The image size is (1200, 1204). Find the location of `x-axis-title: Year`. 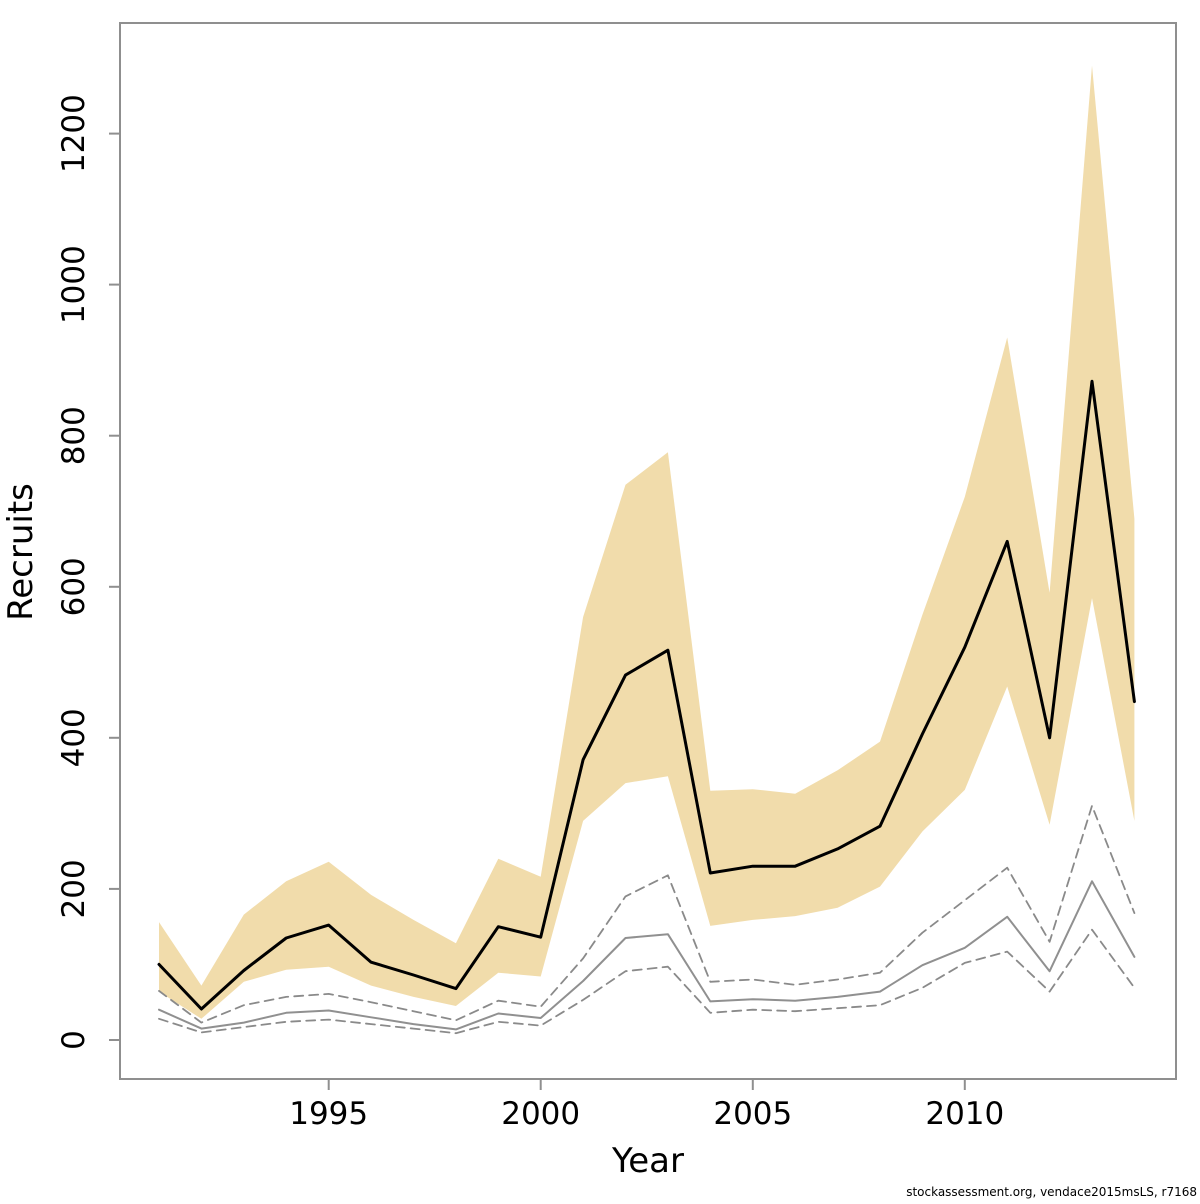

x-axis-title: Year is located at coordinates (647, 1161).